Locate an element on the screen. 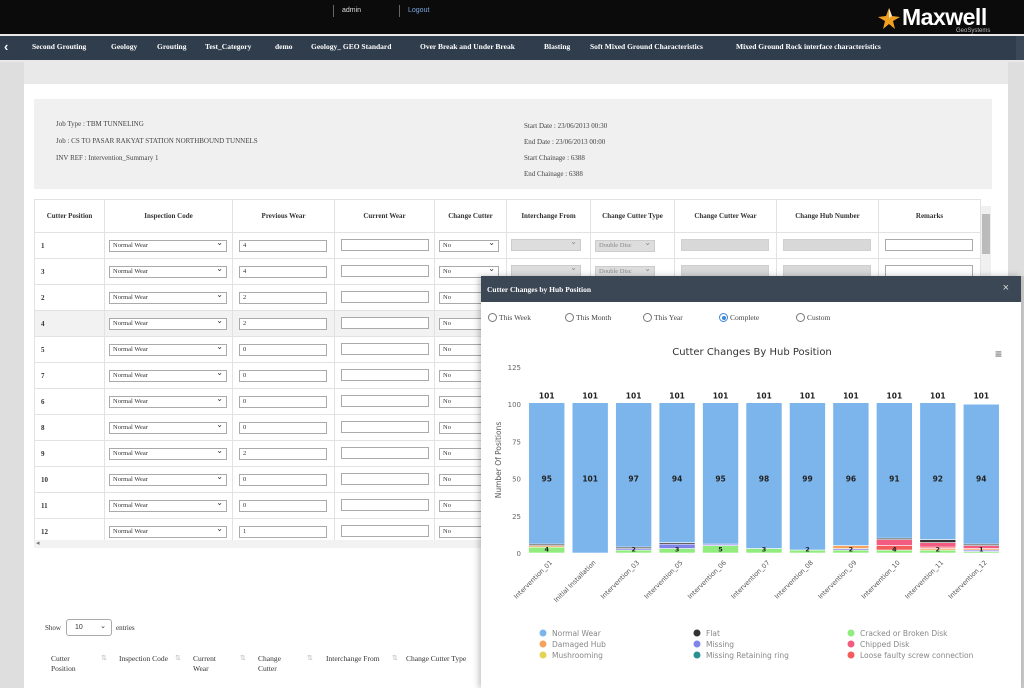 This screenshot has height=688, width=1024. menu-item-grouting: Grouting is located at coordinates (172, 46).